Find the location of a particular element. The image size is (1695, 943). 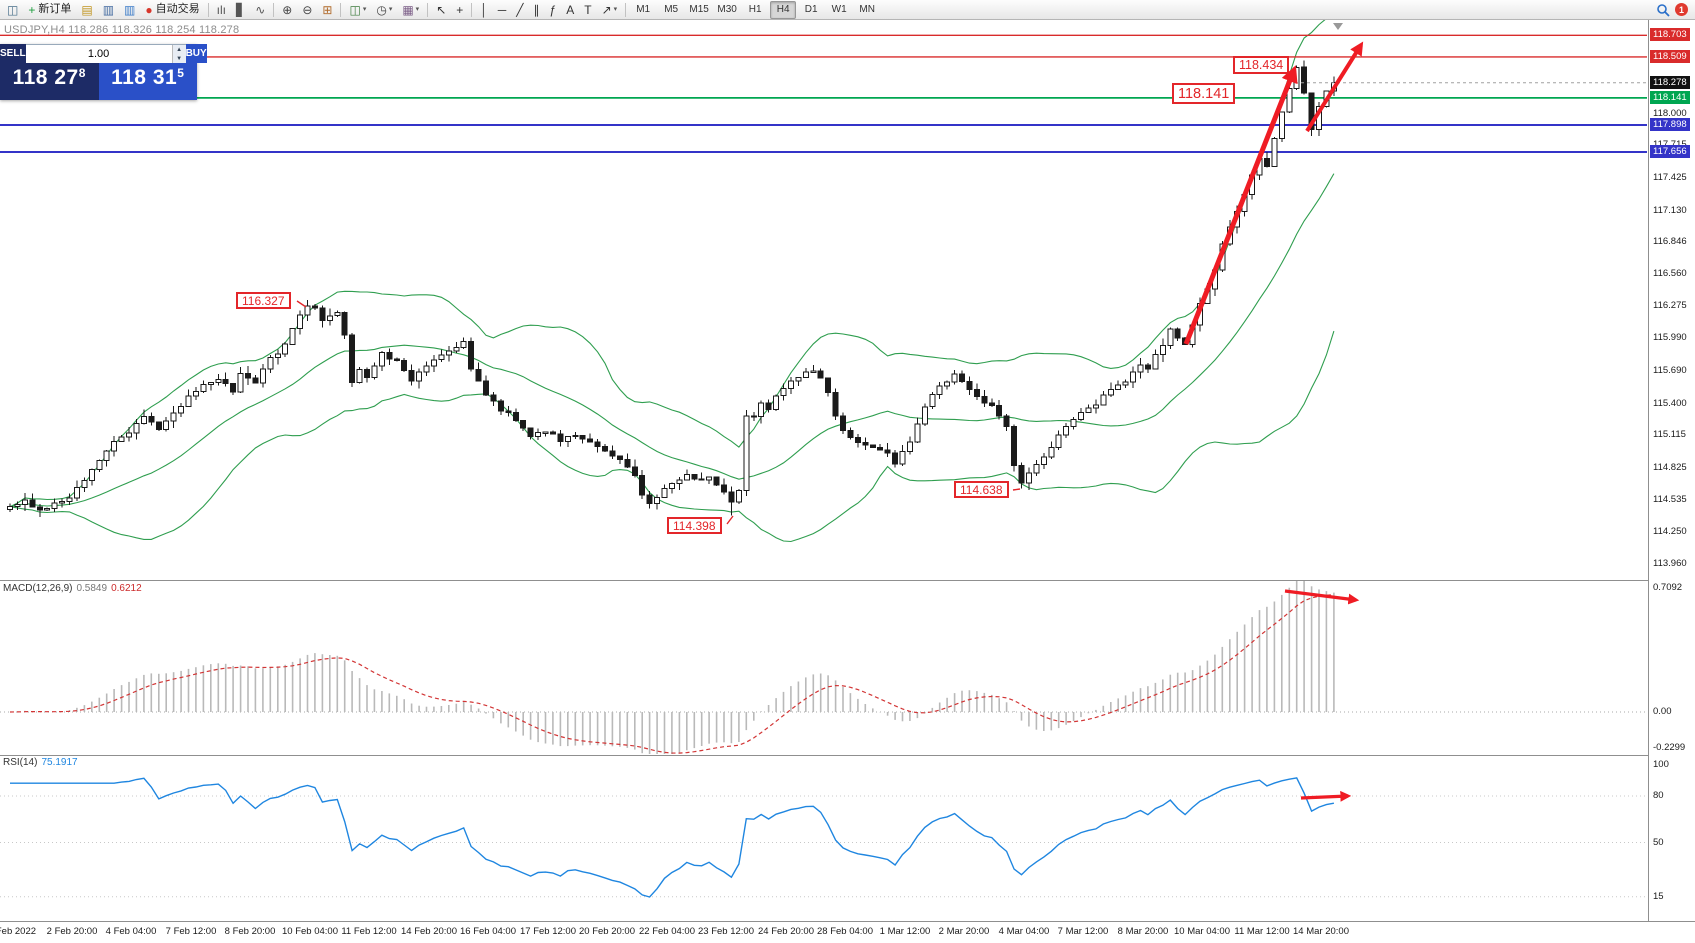

text-button: A is located at coordinates (570, 9).